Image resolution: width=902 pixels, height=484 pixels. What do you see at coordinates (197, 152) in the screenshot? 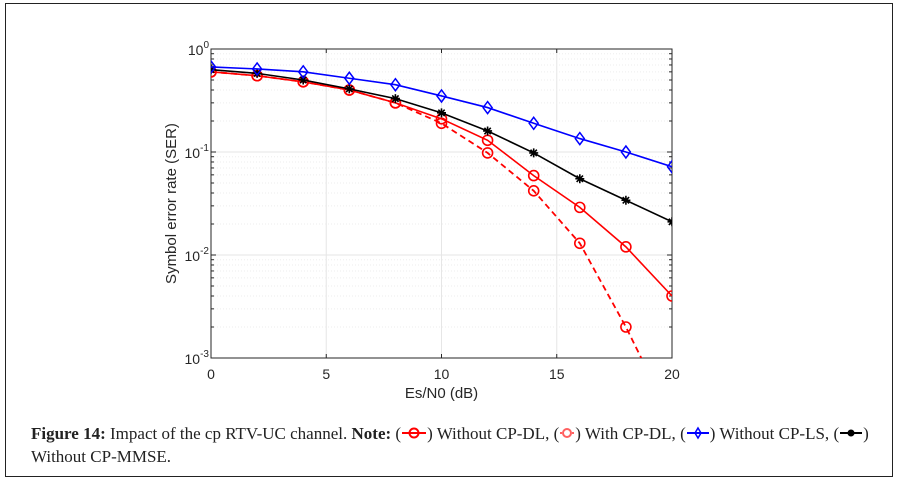
I see `y-tick-label: 10⁻¹` at bounding box center [197, 152].